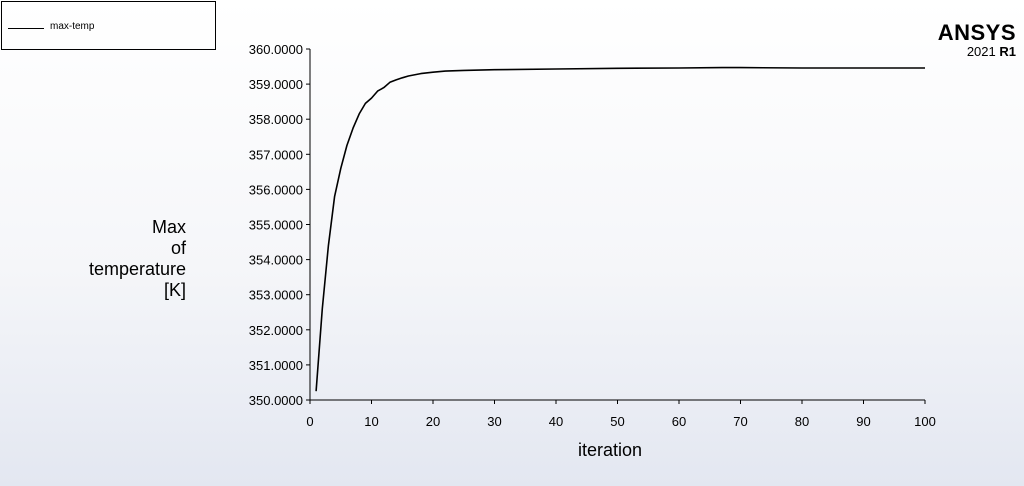 The width and height of the screenshot is (1024, 486). I want to click on y-tick-label: 354.0000, so click(276, 260).